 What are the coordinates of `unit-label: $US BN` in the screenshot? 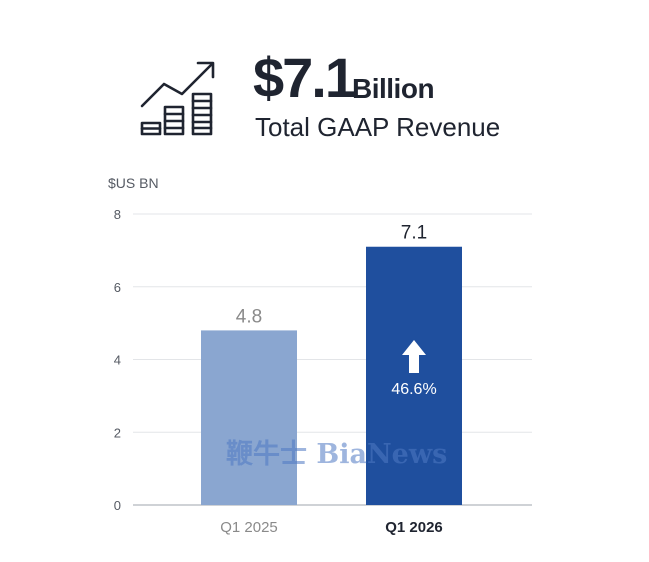 It's located at (133, 183).